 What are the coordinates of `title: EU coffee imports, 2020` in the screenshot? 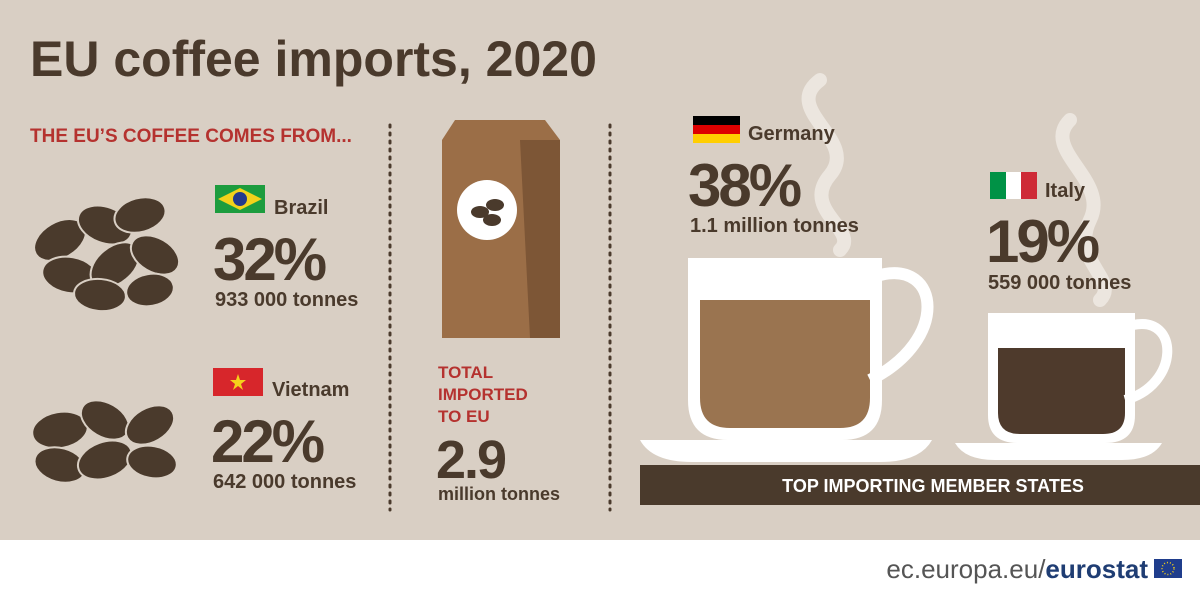 It's located at (313, 59).